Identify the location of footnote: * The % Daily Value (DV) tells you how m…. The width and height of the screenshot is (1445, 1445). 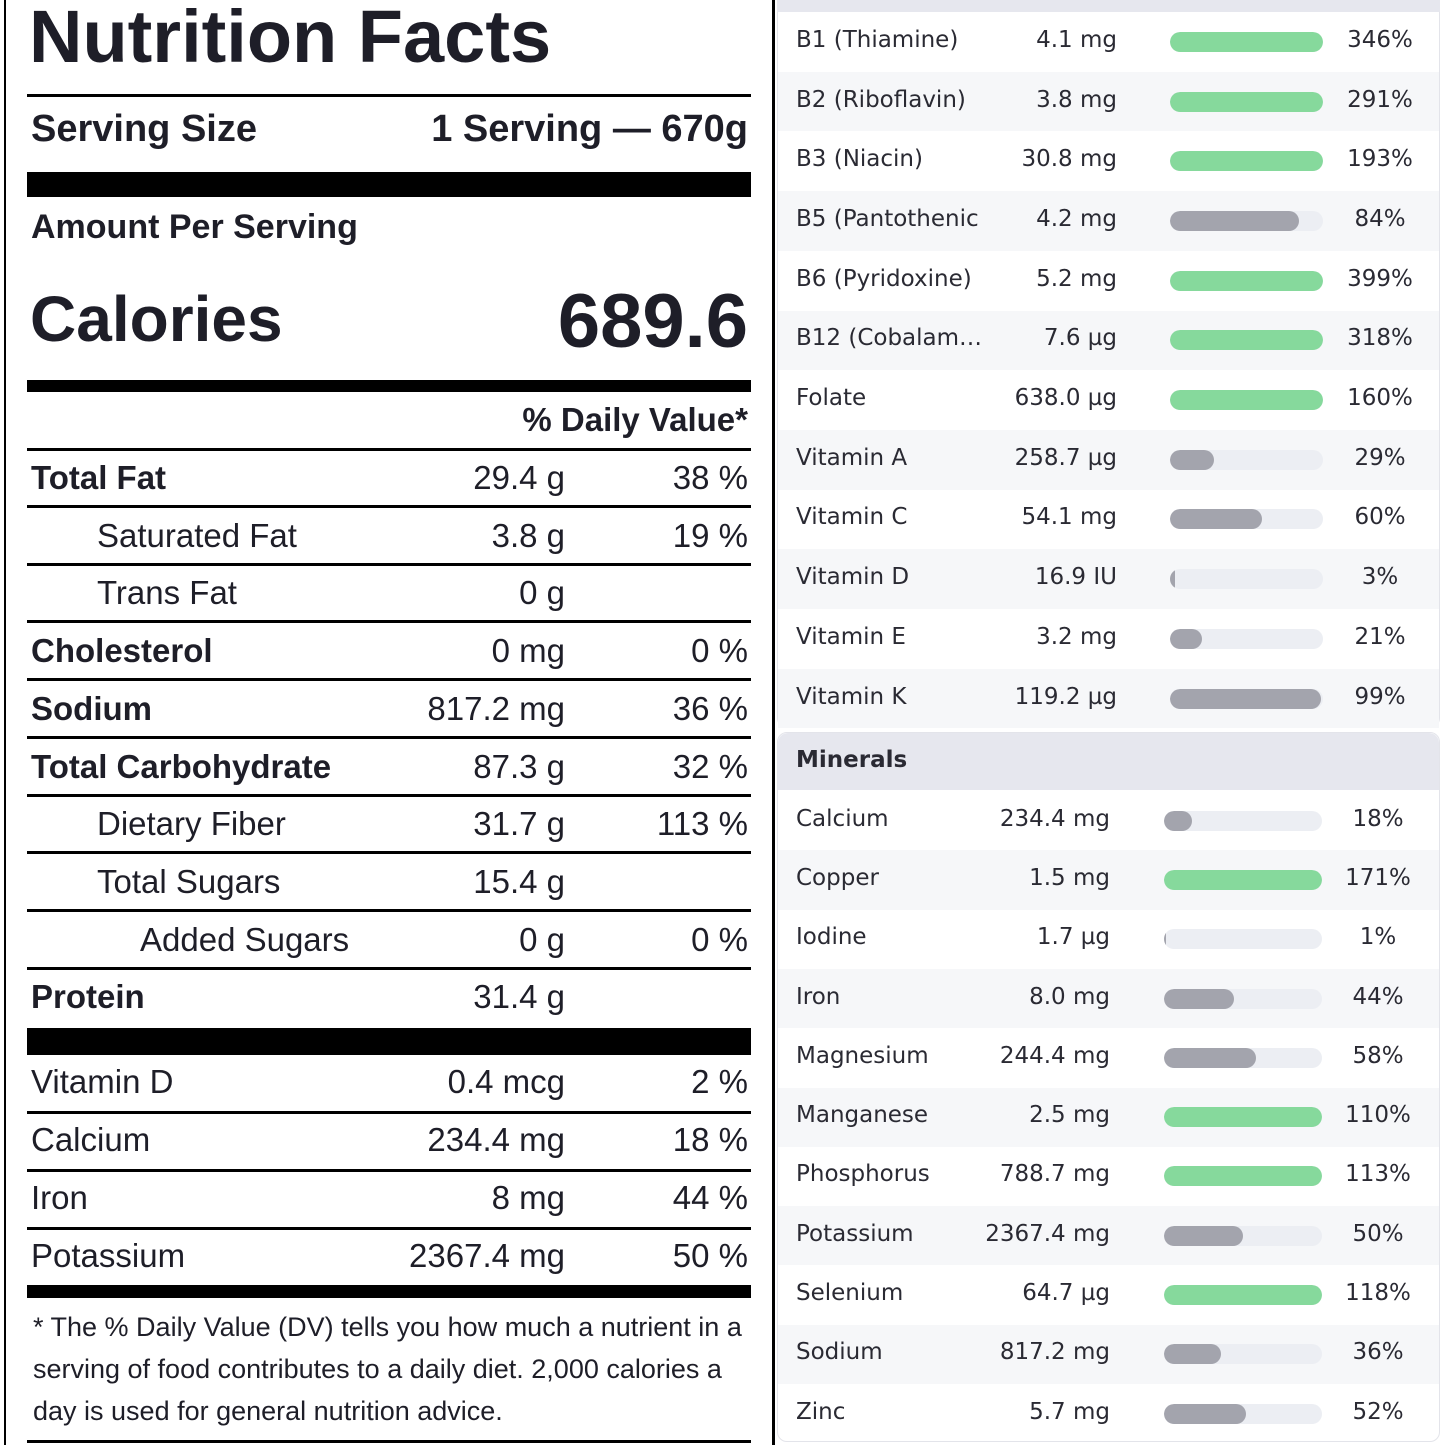
(387, 1369).